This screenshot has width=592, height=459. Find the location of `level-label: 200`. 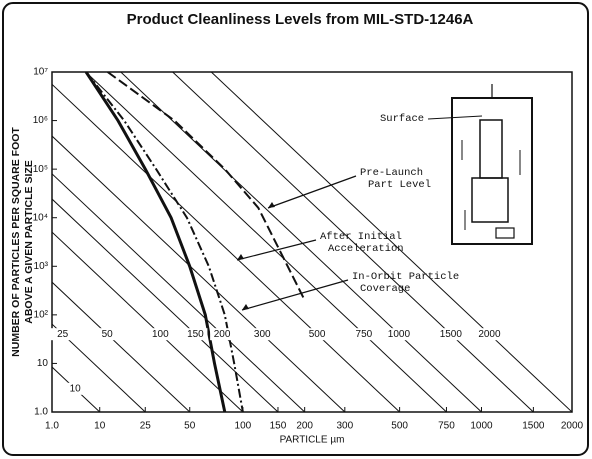

level-label: 200 is located at coordinates (222, 334).